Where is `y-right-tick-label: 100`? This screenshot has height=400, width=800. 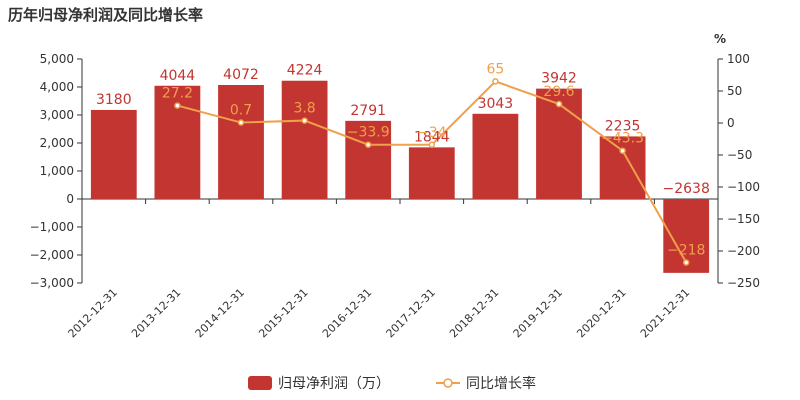 y-right-tick-label: 100 is located at coordinates (738, 59).